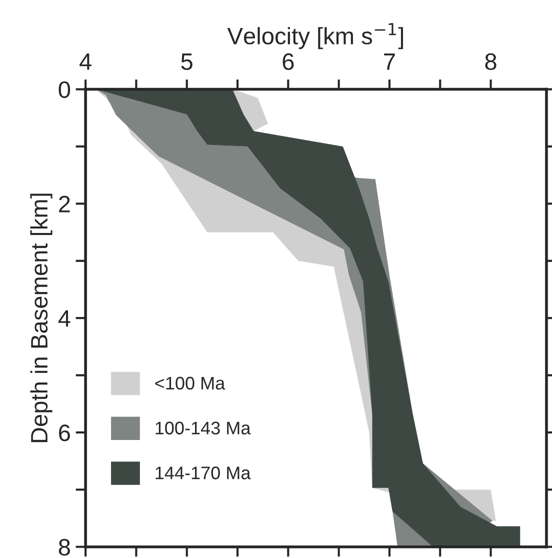 This screenshot has height=558, width=552. I want to click on y-tick-label: 2, so click(64, 204).